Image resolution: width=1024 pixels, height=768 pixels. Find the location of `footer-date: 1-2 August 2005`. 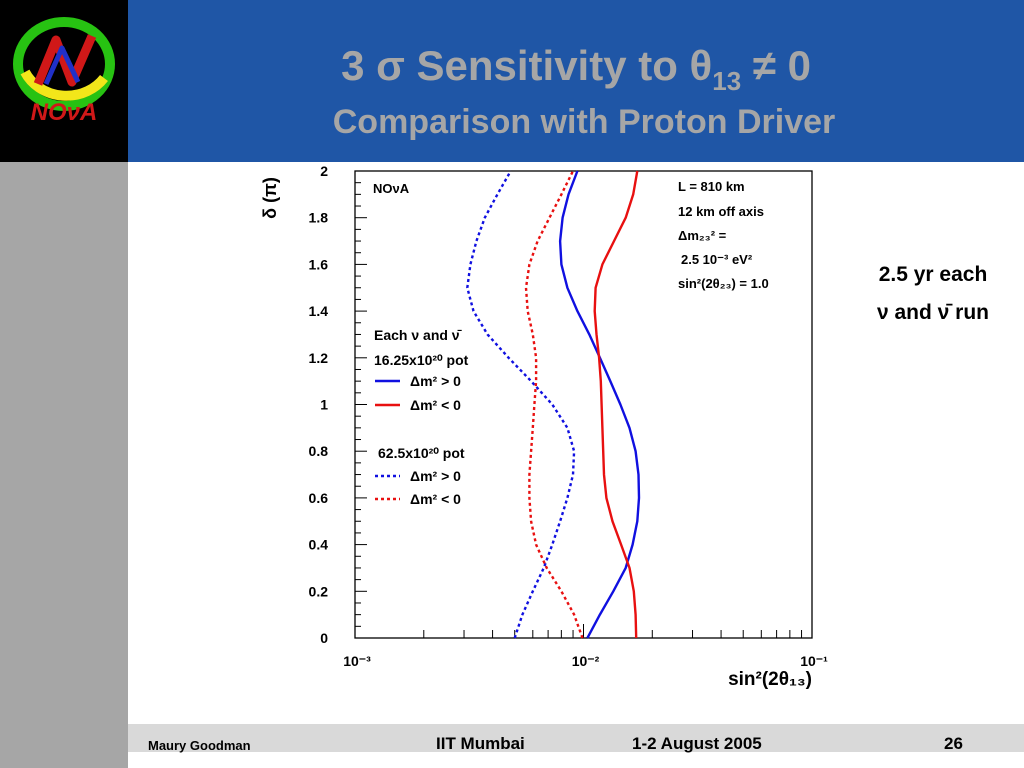

footer-date: 1-2 August 2005 is located at coordinates (697, 743).